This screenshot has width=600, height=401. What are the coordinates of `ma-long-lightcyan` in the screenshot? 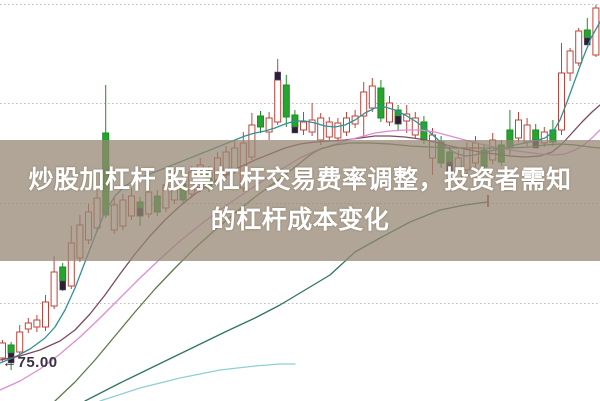 It's located at (197, 382).